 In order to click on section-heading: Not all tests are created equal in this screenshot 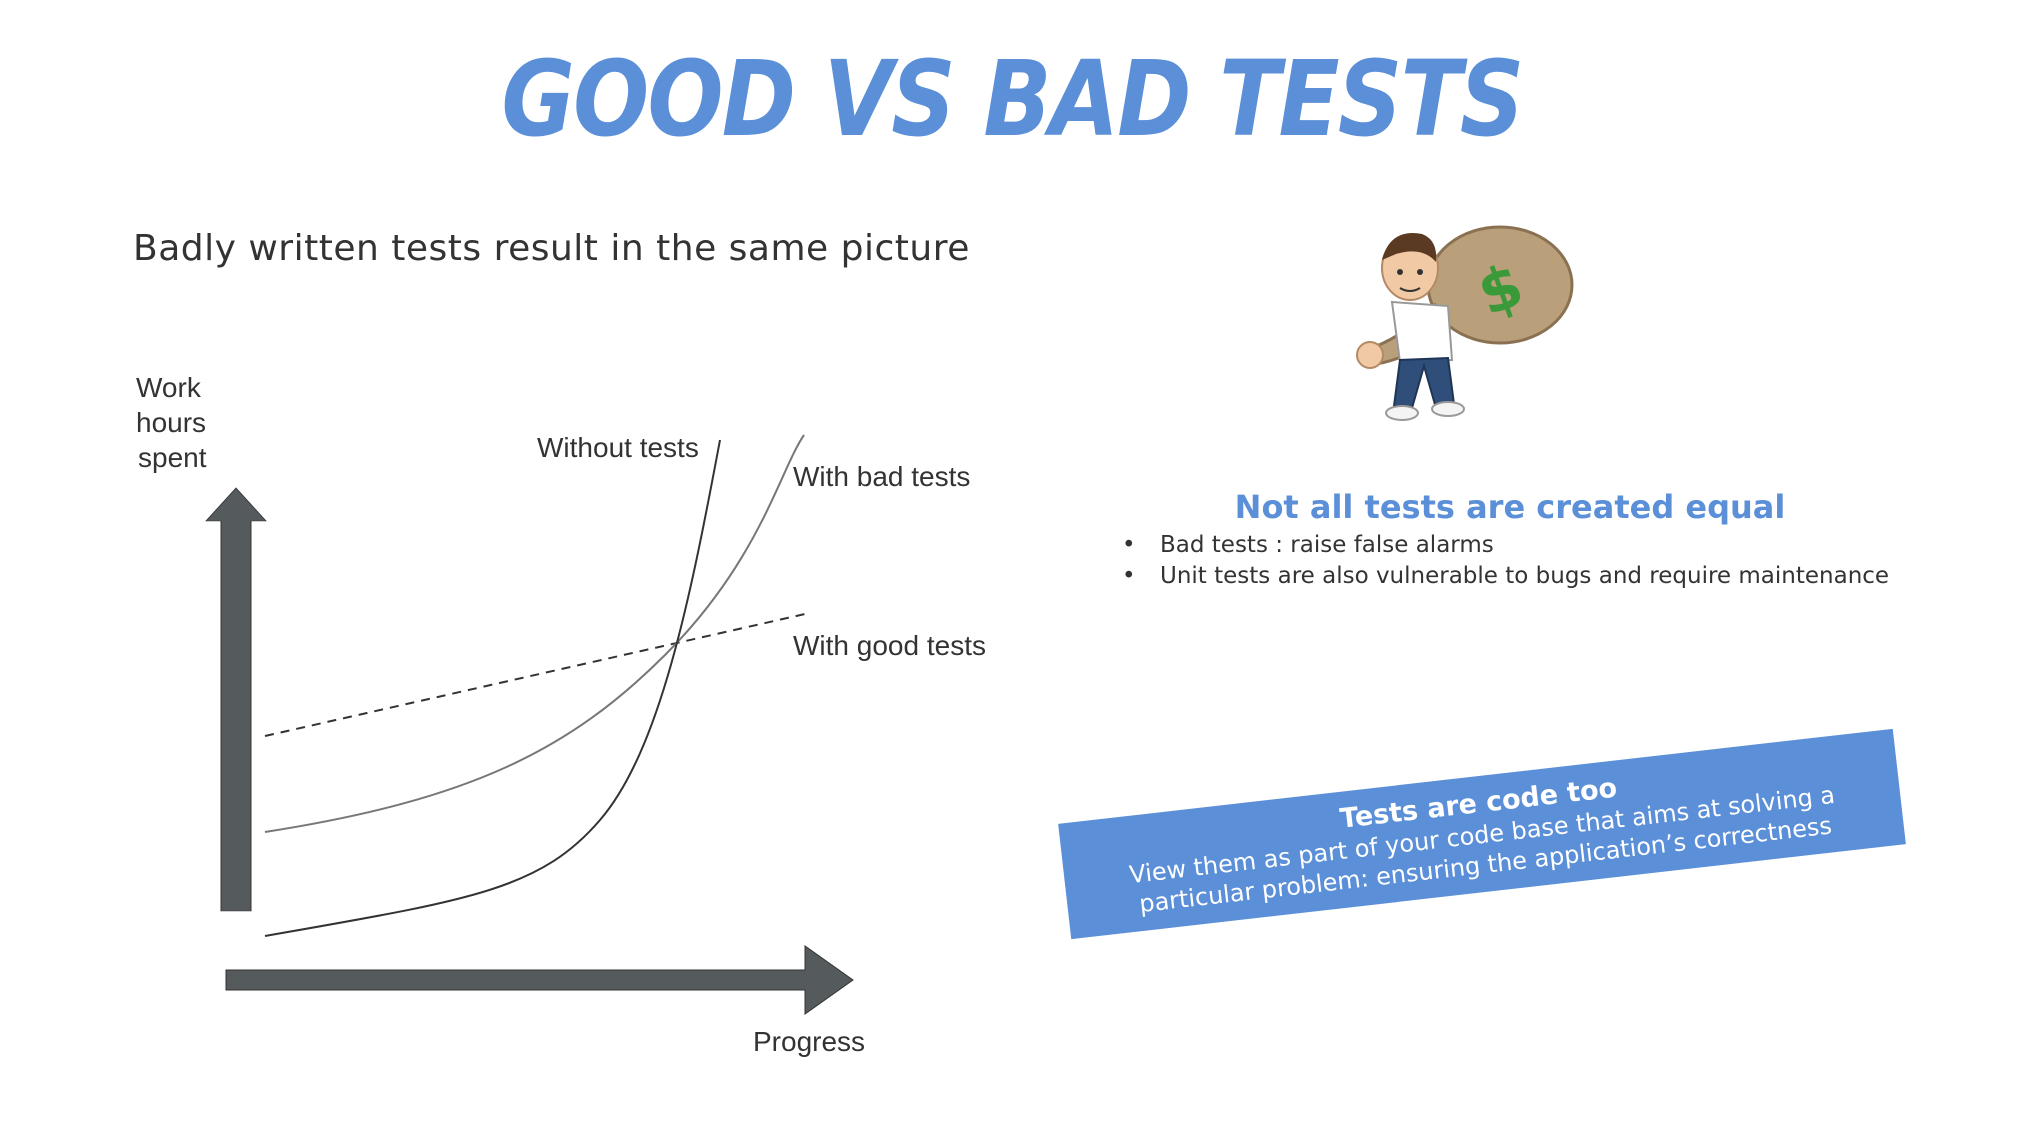, I will do `click(1510, 507)`.